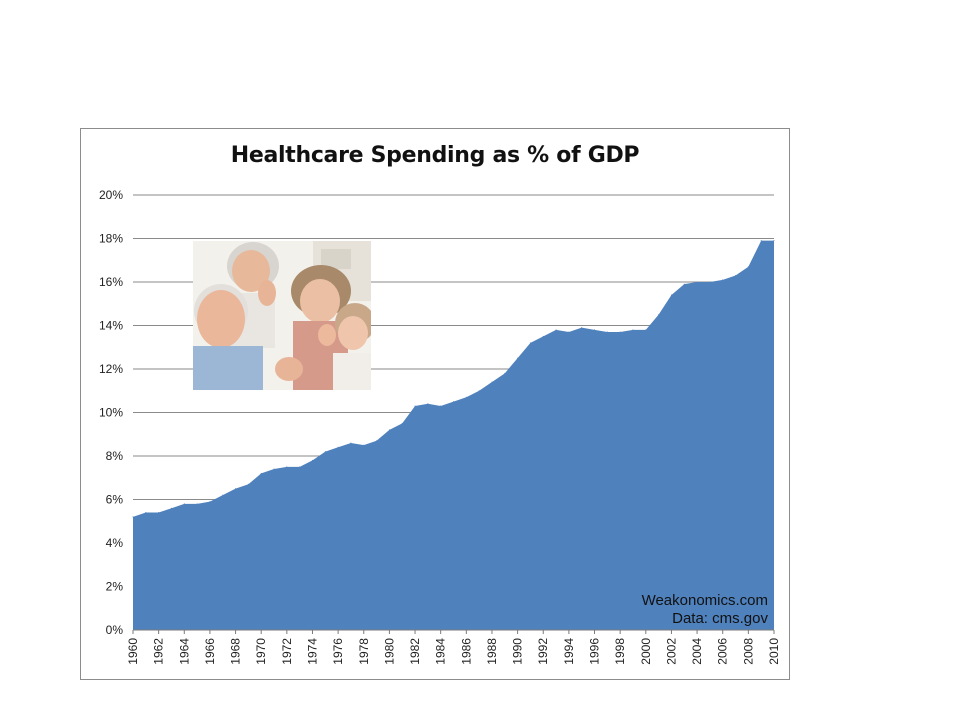 The image size is (960, 720). What do you see at coordinates (133, 651) in the screenshot?
I see `x-tick-label: 1960` at bounding box center [133, 651].